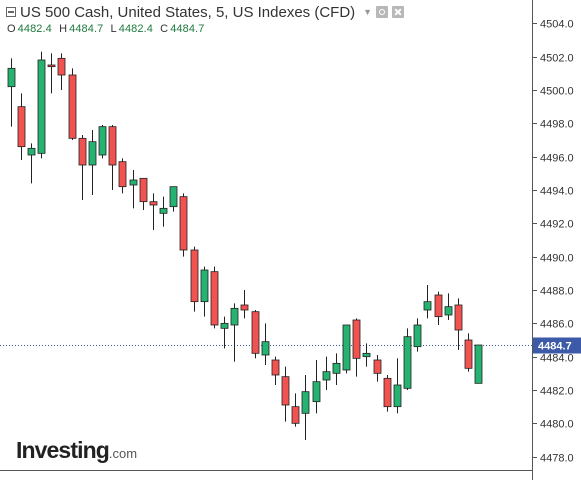  What do you see at coordinates (11, 29) in the screenshot?
I see `open-label: O` at bounding box center [11, 29].